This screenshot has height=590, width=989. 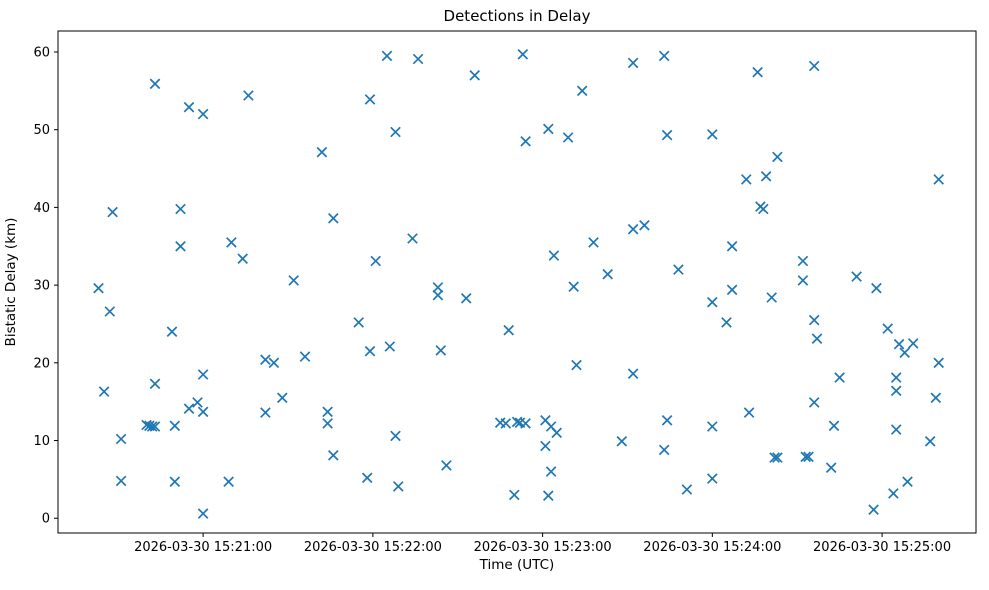 I want to click on x-axis-label: Time (UTC), so click(x=517, y=565).